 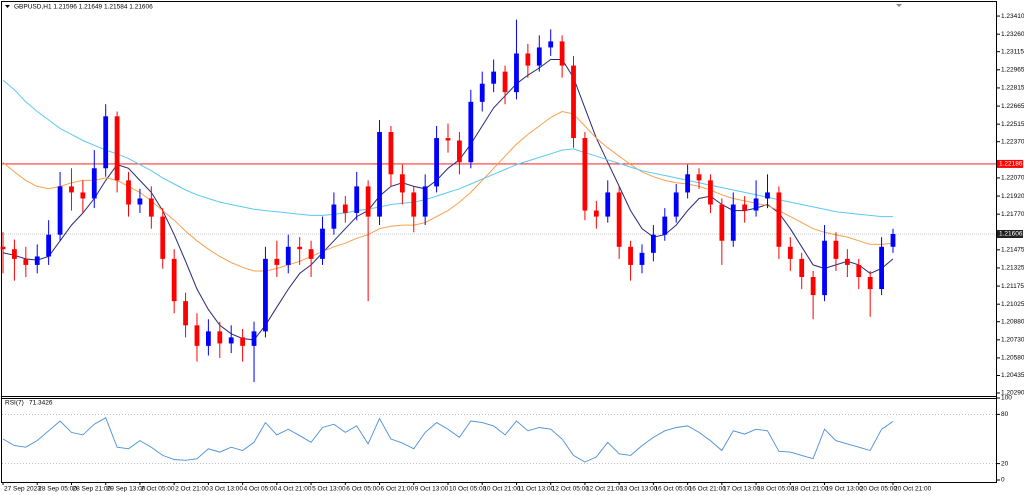 I want to click on y-tick-label: 1.20880, so click(x=1012, y=321).